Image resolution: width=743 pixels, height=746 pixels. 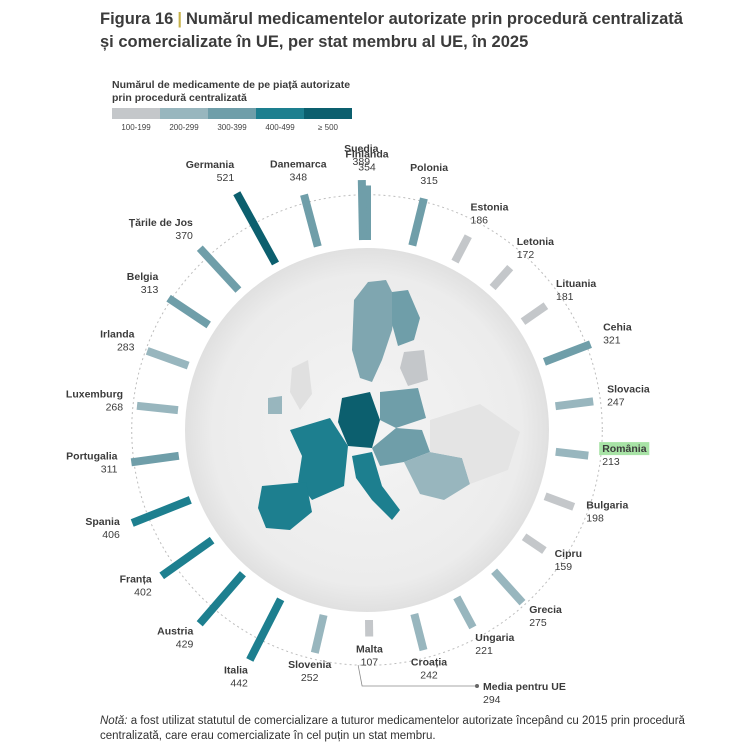 I want to click on figure-label: Figura 16, so click(x=137, y=19).